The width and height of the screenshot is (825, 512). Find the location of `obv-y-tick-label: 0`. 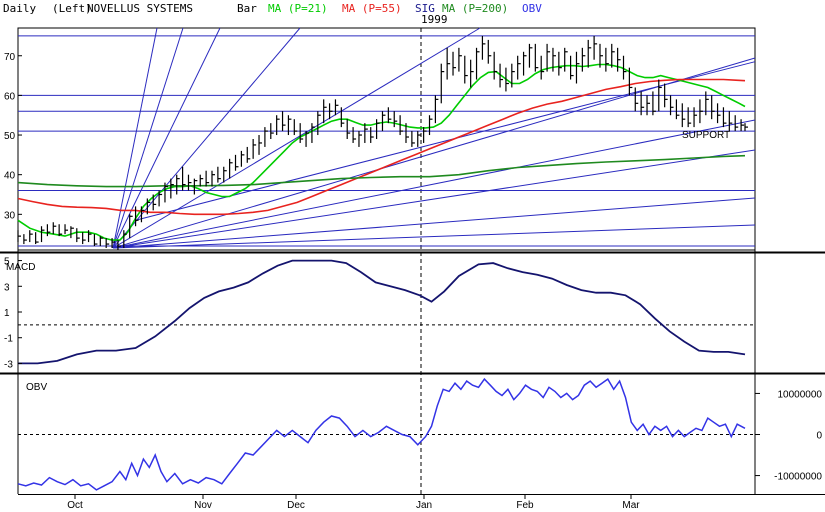

obv-y-tick-label: 0 is located at coordinates (819, 436).